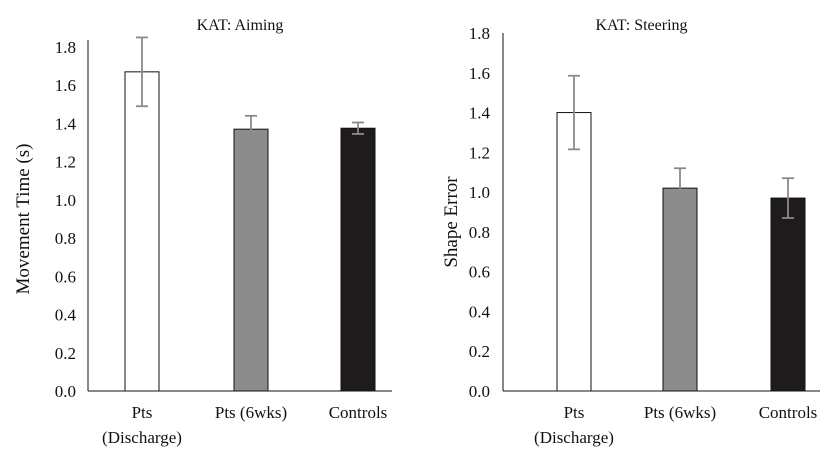 This screenshot has width=832, height=455. What do you see at coordinates (240, 25) in the screenshot?
I see `chart-title: KAT: Aiming` at bounding box center [240, 25].